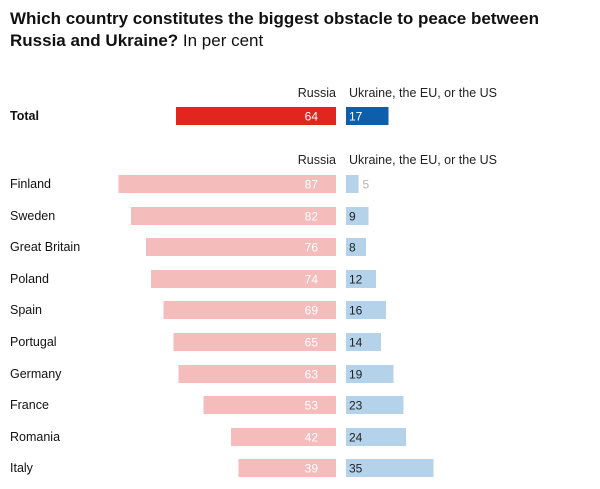 This screenshot has width=600, height=489. I want to click on row-france-bar-ukraine-eu-us, so click(375, 405).